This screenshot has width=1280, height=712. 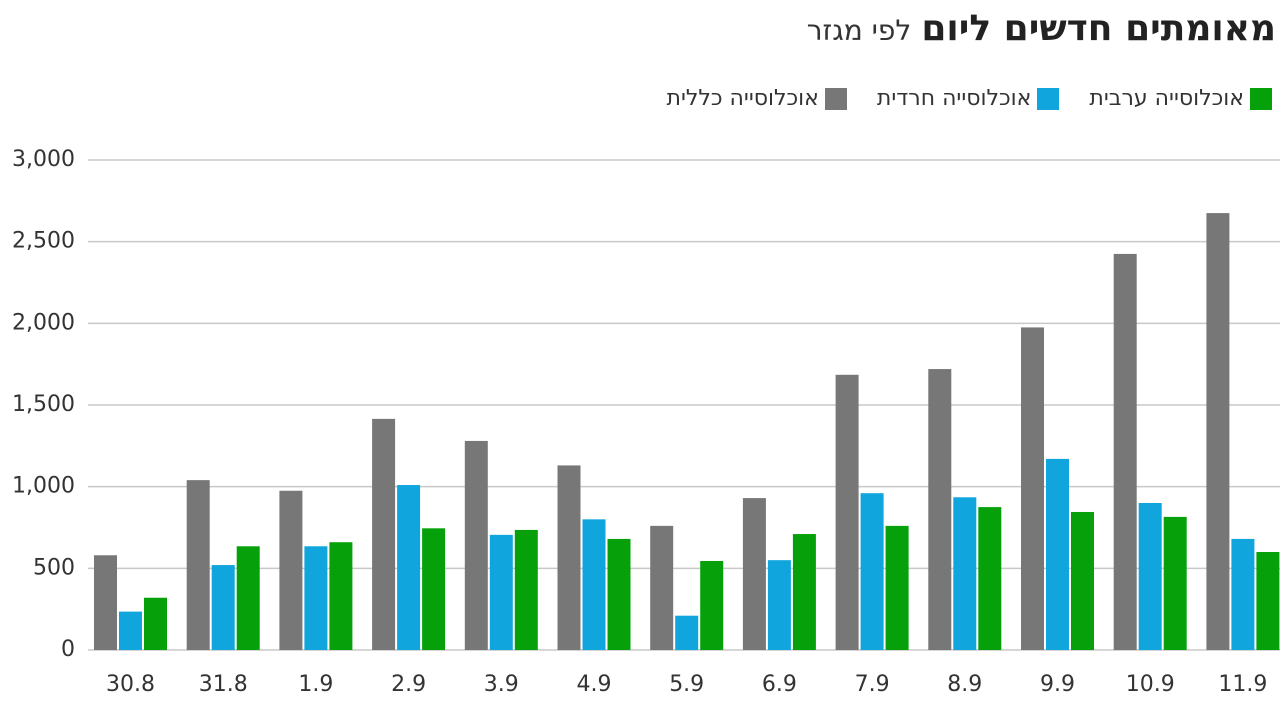 I want to click on y-tick-label: 3,000, so click(x=43, y=159).